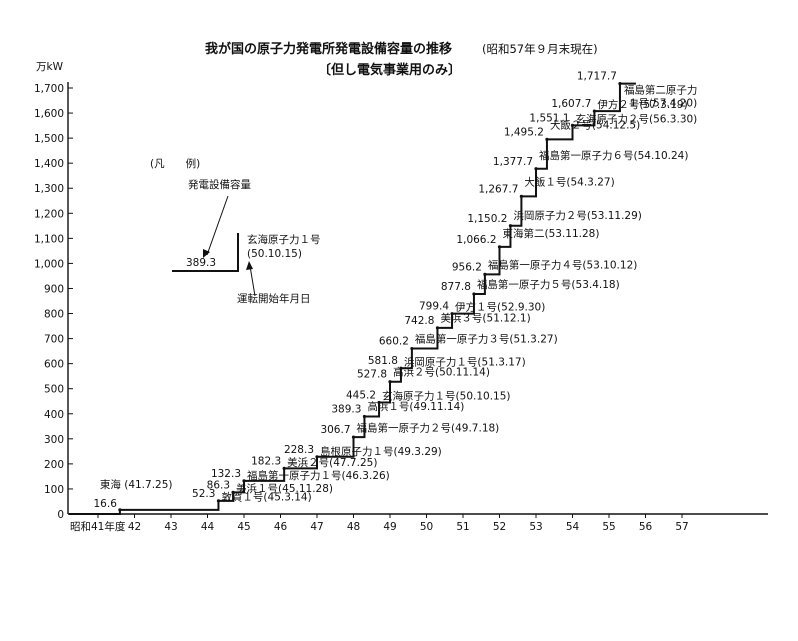 The height and width of the screenshot is (641, 798). What do you see at coordinates (54, 365) in the screenshot?
I see `y-tick-label: 600` at bounding box center [54, 365].